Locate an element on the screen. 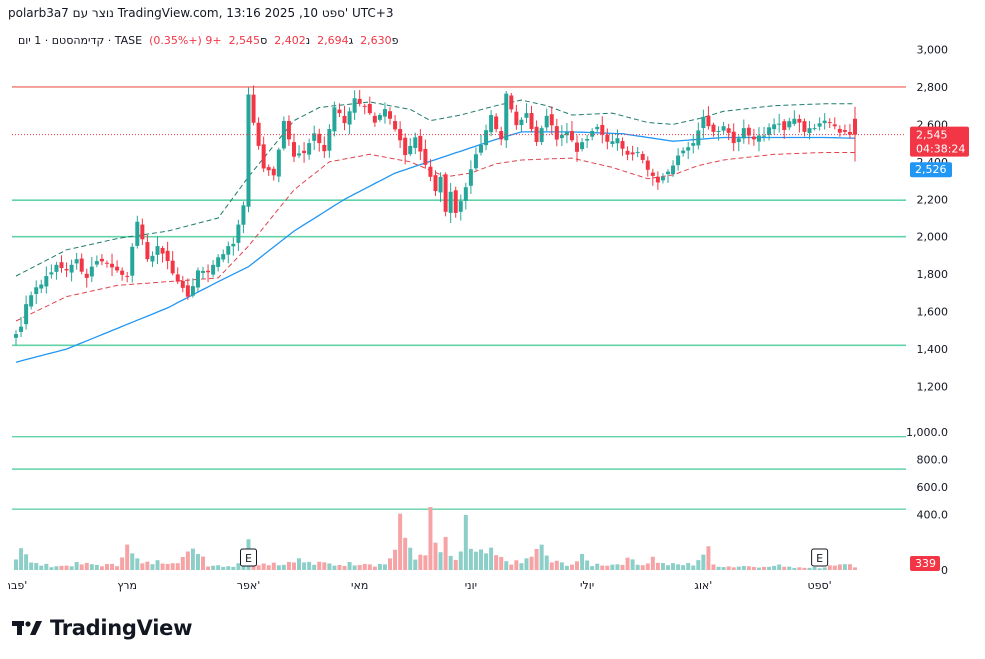 This screenshot has height=659, width=985. open-label: פ is located at coordinates (395, 40).